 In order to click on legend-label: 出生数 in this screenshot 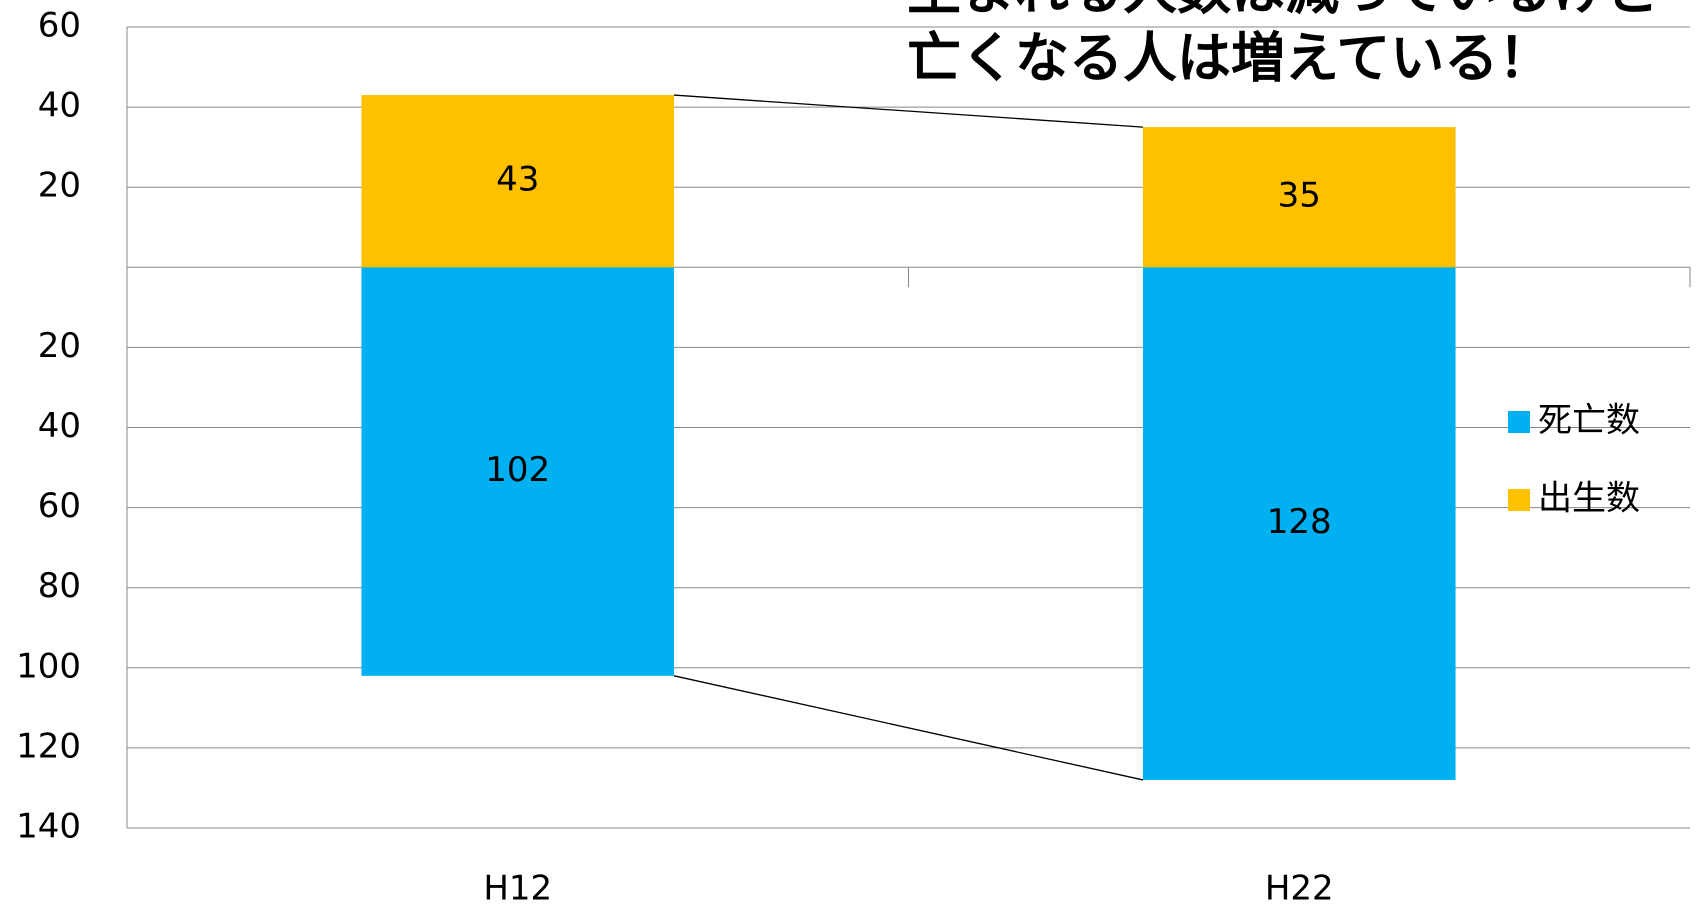, I will do `click(1589, 499)`.